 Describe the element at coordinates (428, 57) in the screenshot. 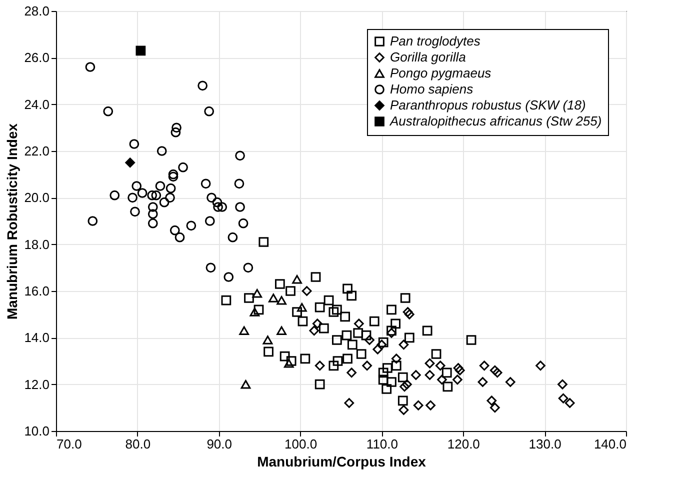

I see `legend-label: Gorilla gorilla` at that location.